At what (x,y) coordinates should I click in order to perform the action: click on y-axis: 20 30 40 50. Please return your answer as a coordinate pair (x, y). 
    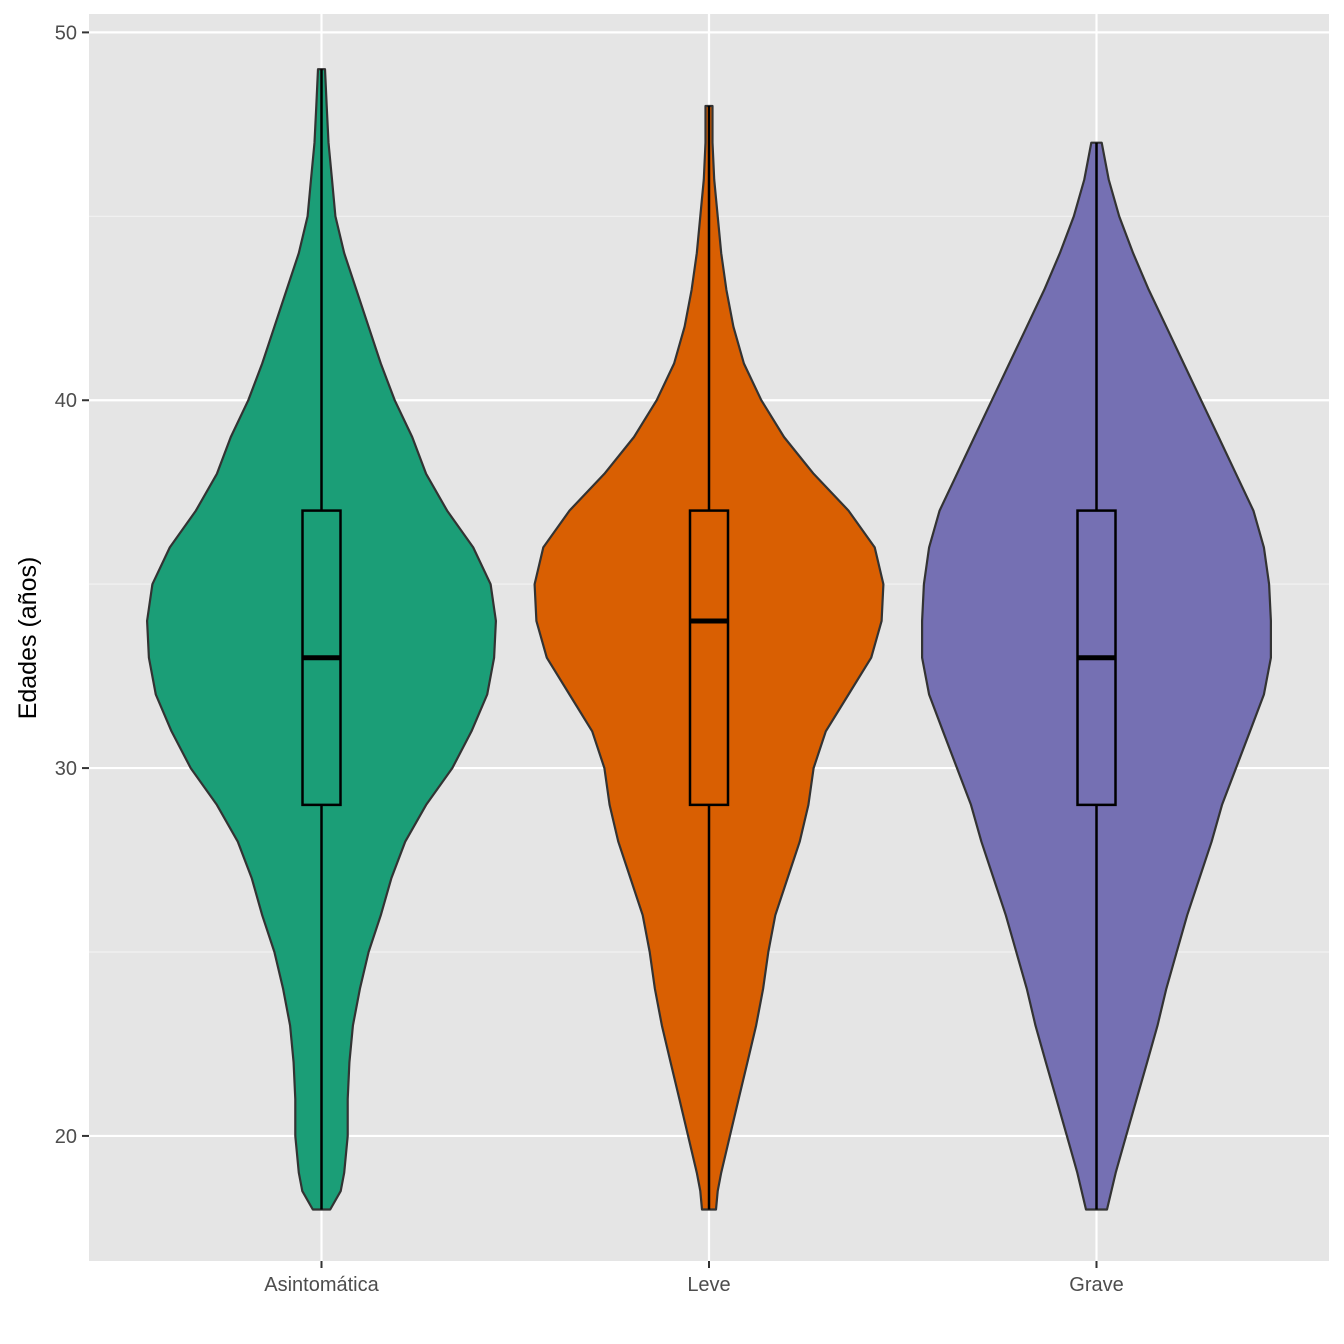
    Looking at the image, I should click on (72, 585).